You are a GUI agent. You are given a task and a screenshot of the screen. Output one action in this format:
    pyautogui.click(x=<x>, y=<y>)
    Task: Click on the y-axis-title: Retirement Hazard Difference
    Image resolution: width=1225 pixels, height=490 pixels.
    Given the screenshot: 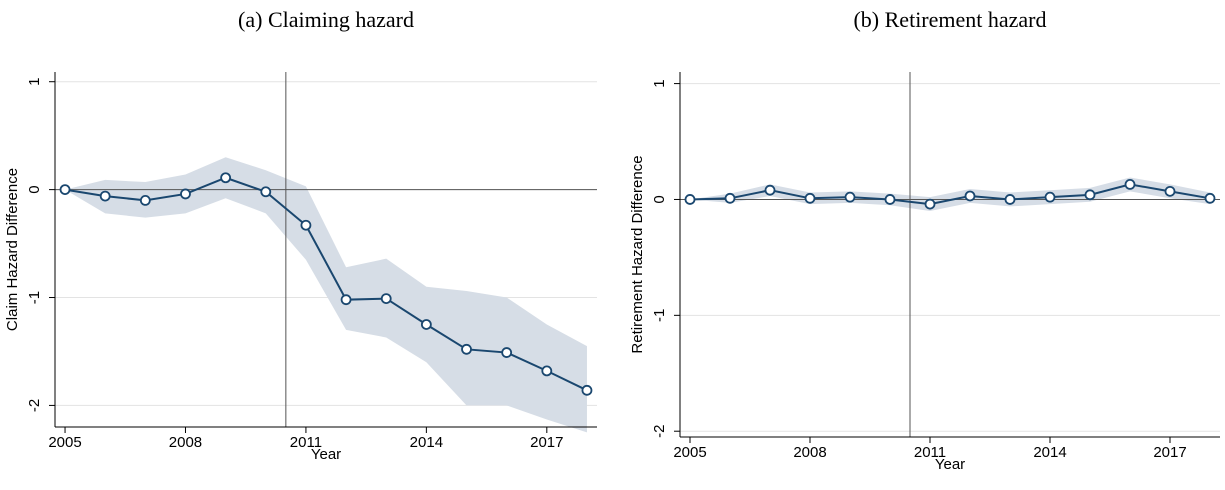 What is the action you would take?
    pyautogui.click(x=637, y=254)
    